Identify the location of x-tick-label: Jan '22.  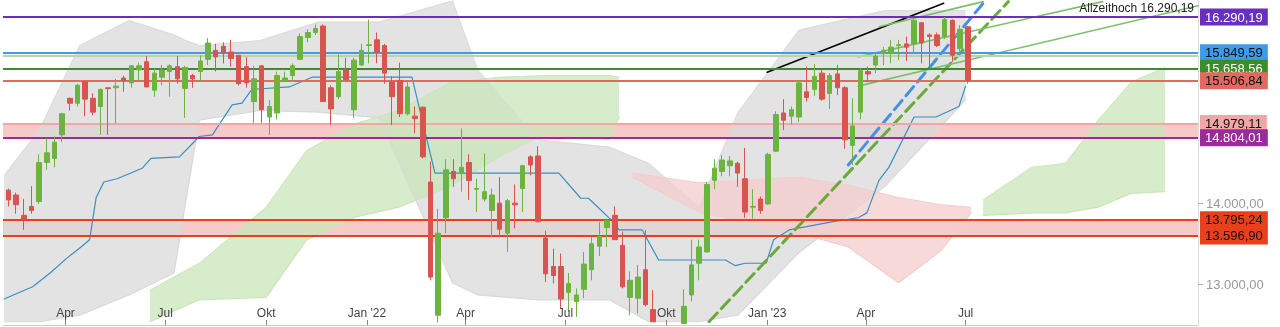
(367, 313).